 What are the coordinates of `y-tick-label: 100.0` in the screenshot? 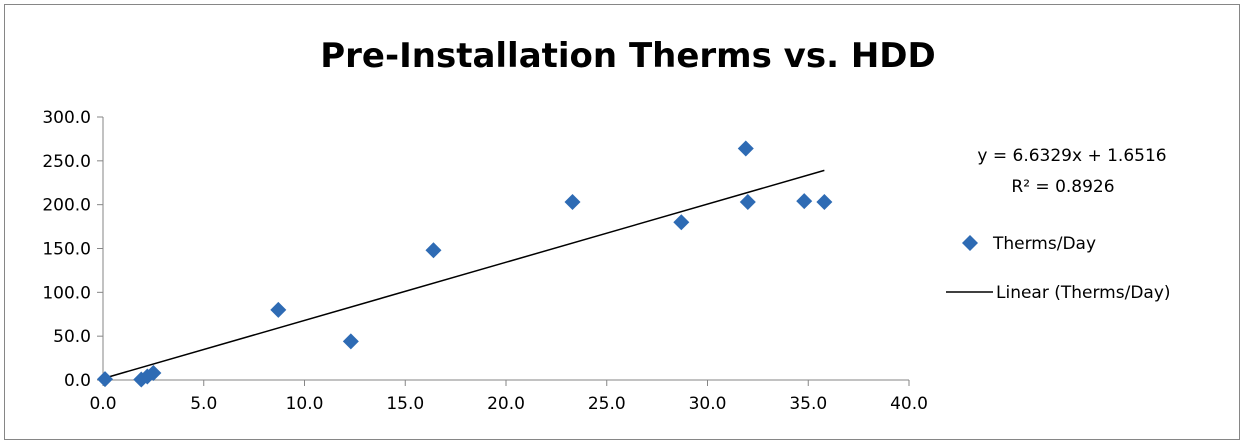 It's located at (66, 293).